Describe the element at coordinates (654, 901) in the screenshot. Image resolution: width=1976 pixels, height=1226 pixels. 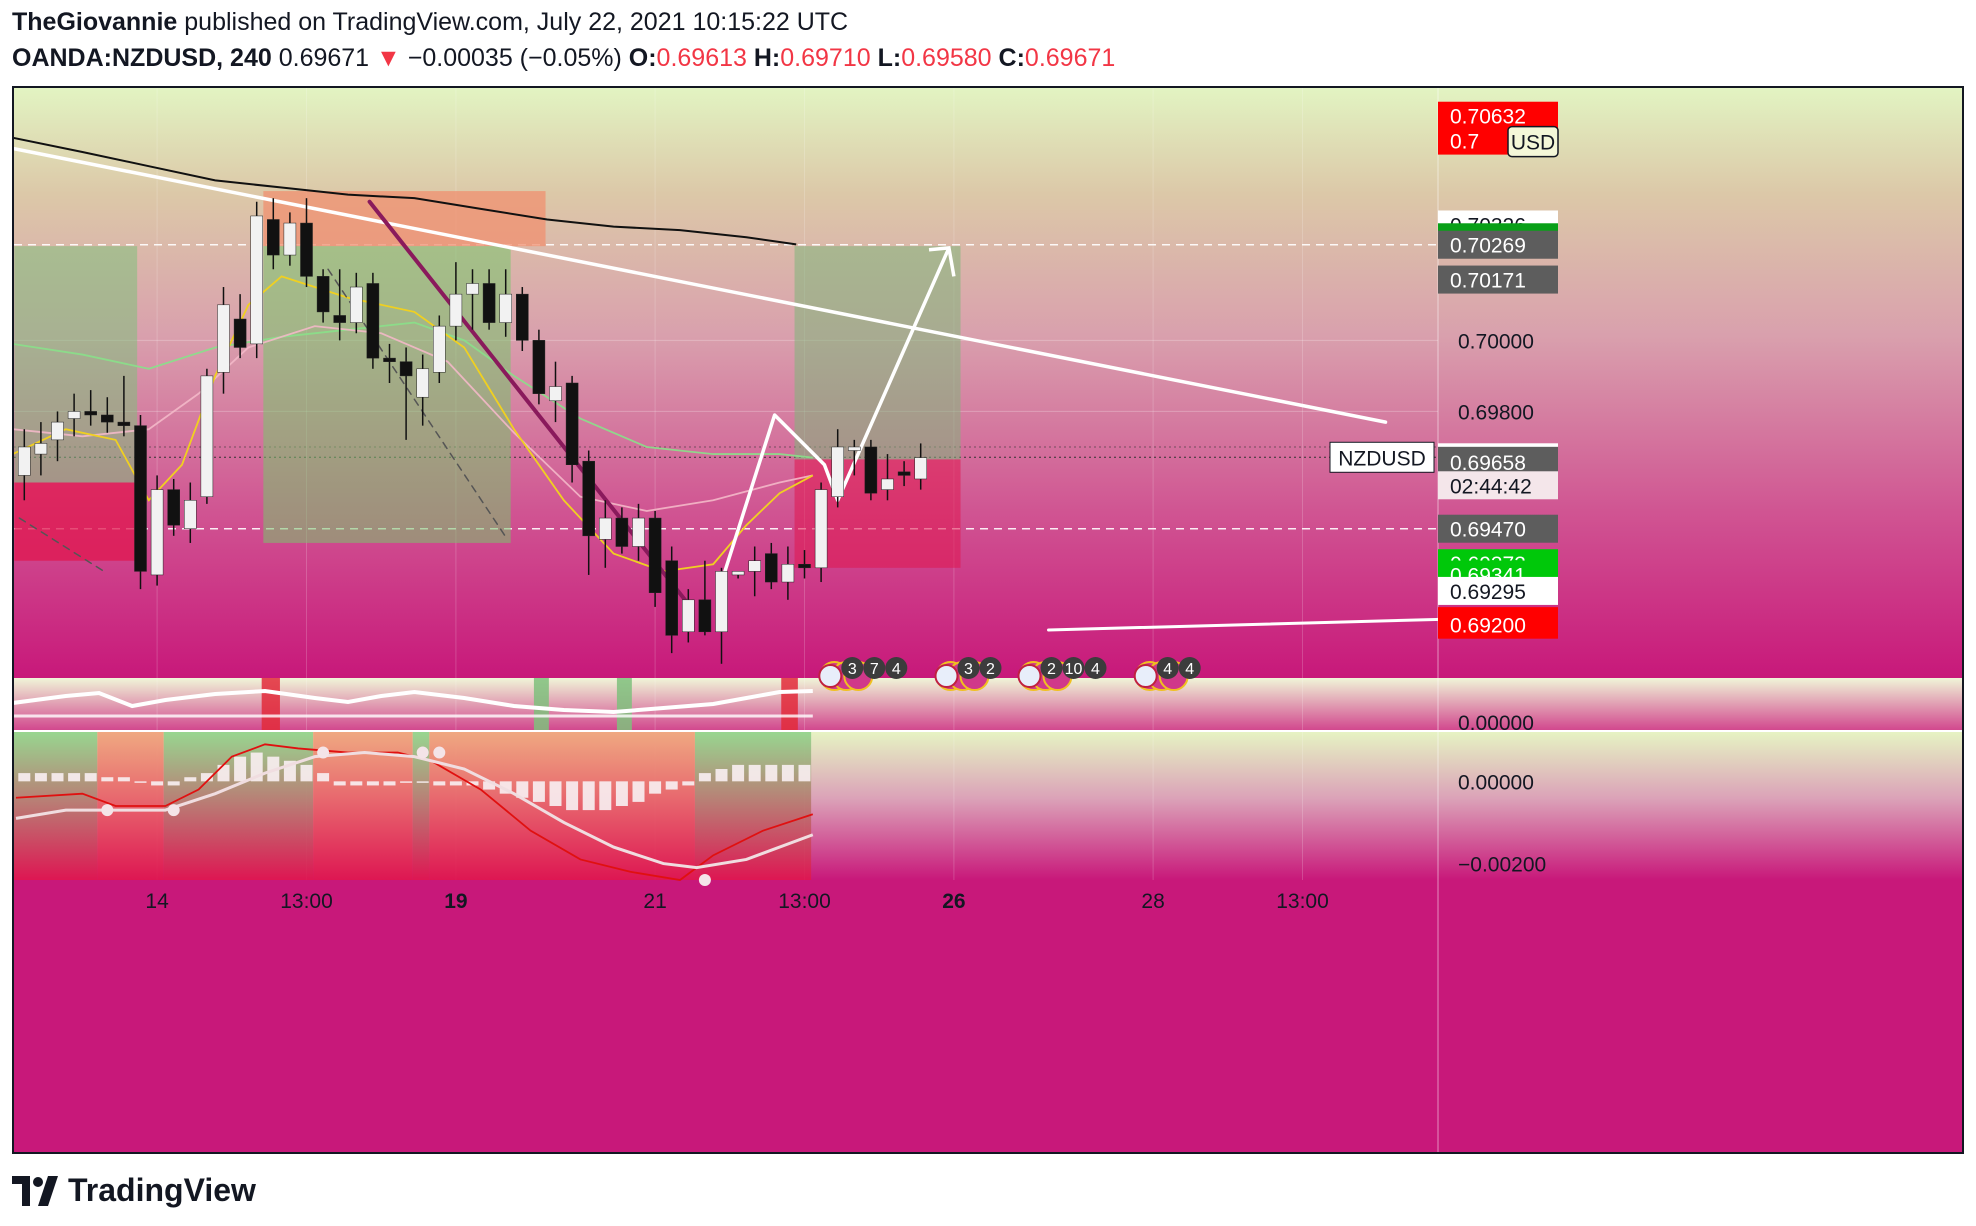
I see `time-tick-label: 21` at that location.